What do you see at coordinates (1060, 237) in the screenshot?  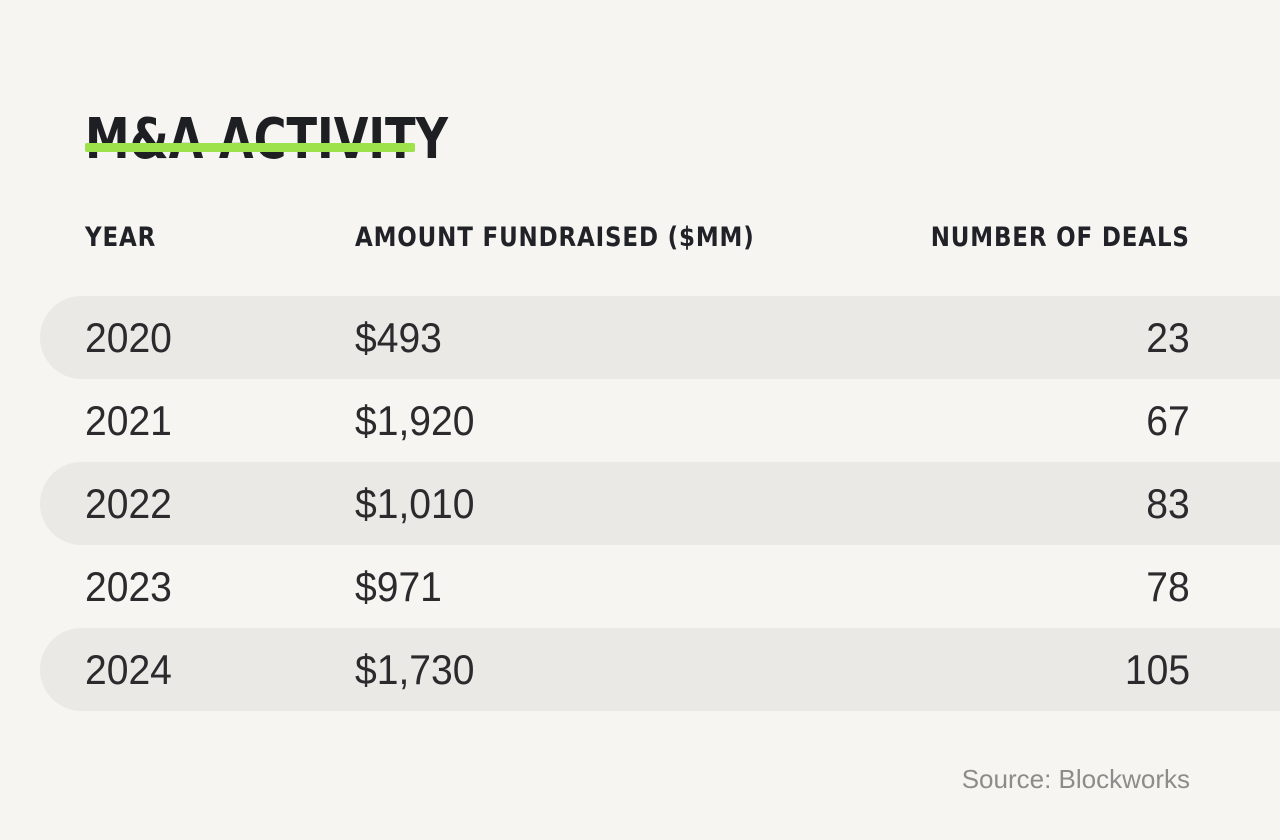 I see `column-header-deals: NUMBER OF DEALS` at bounding box center [1060, 237].